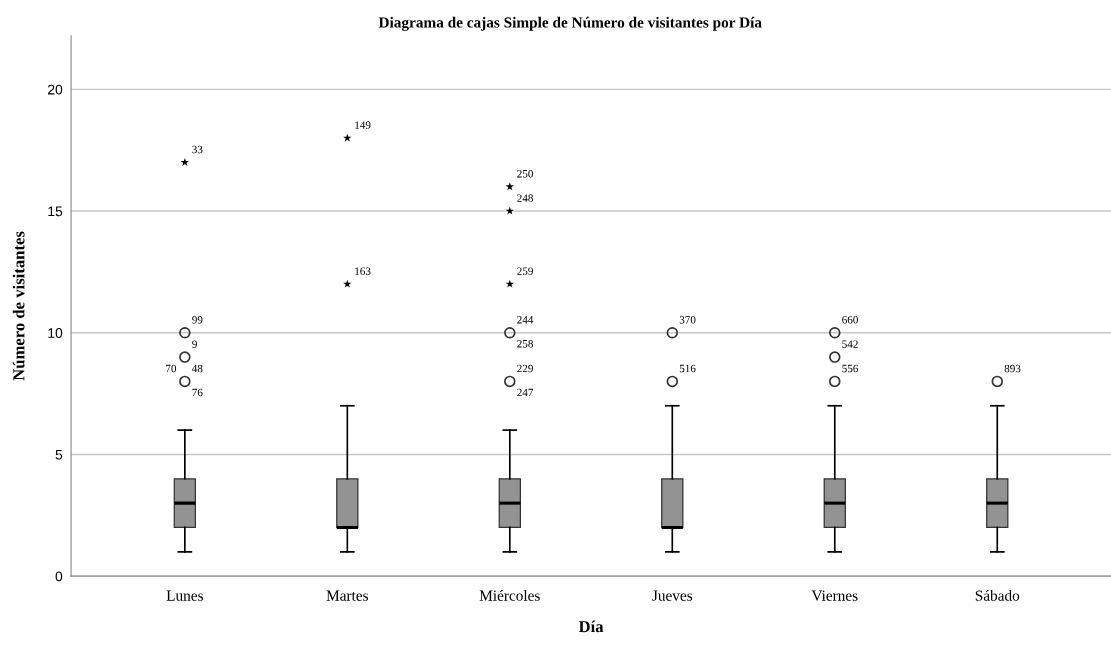  Describe the element at coordinates (55, 89) in the screenshot. I see `y-tick-label: 20` at that location.